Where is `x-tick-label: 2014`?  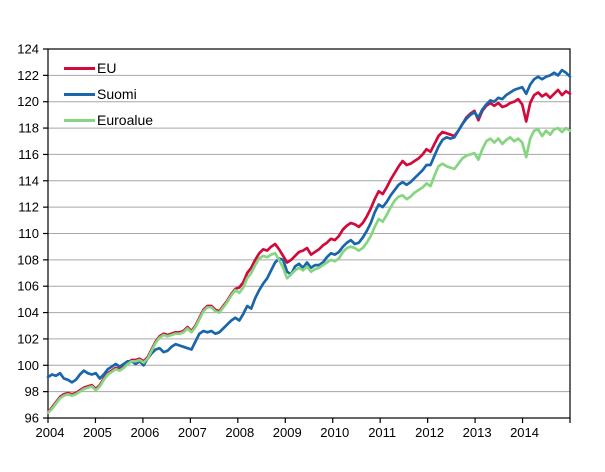
x-tick-label: 2014 is located at coordinates (524, 432).